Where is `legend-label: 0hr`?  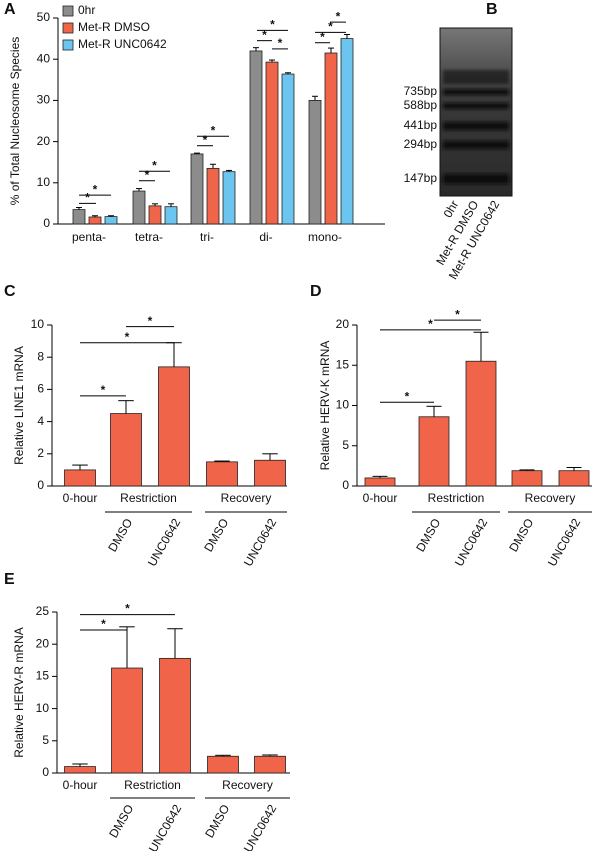 legend-label: 0hr is located at coordinates (86, 10).